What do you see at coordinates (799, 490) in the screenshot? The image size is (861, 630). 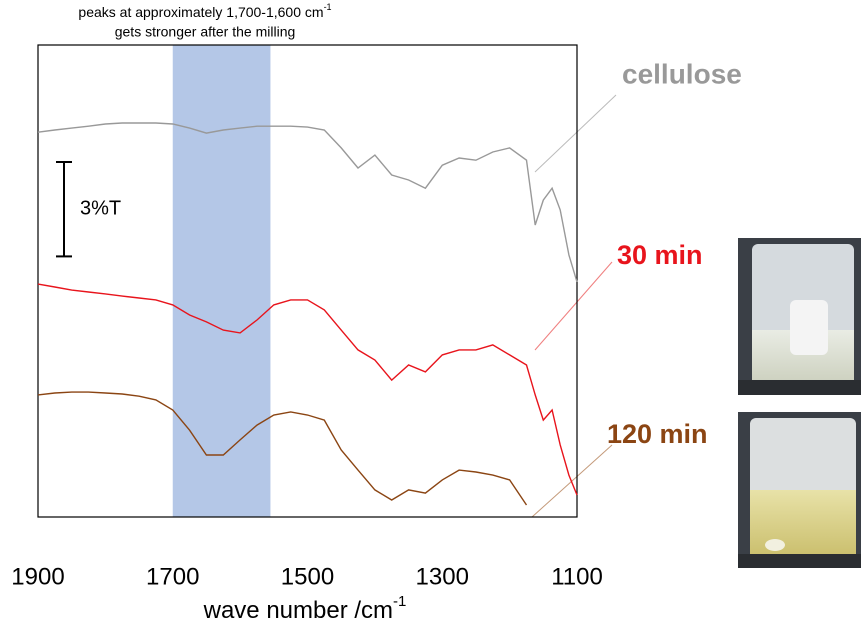 I see `photo-120min` at bounding box center [799, 490].